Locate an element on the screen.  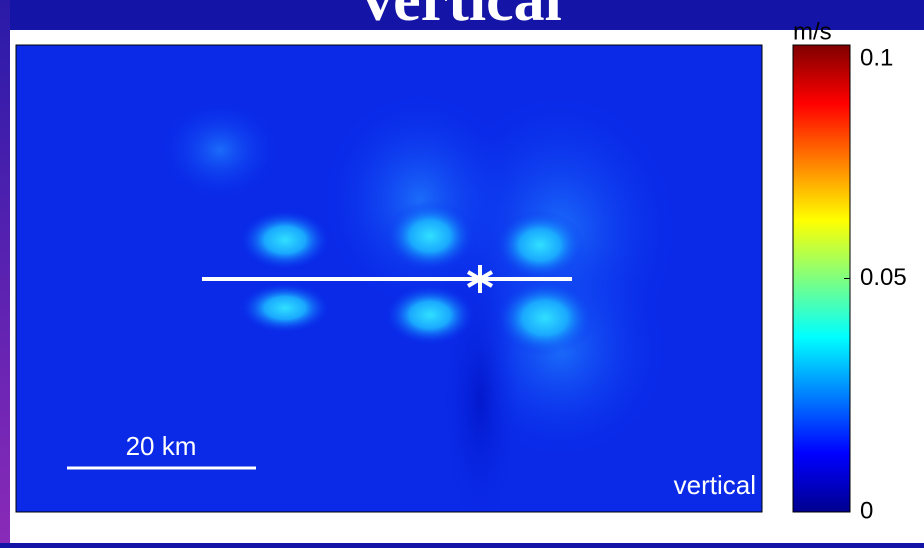
scale-label: 20 km is located at coordinates (161, 446).